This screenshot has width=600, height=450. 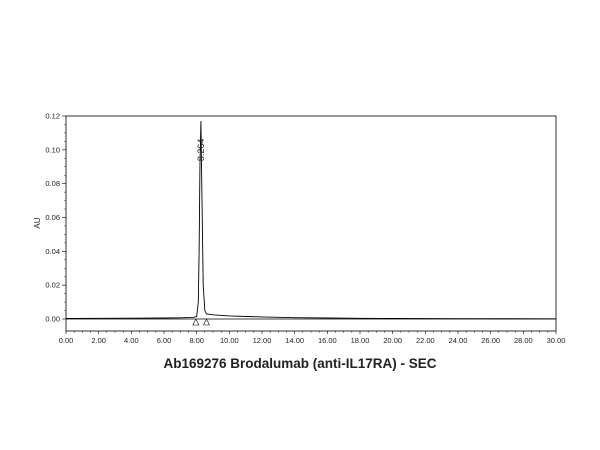 What do you see at coordinates (556, 340) in the screenshot?
I see `x-tick-label: 30.00` at bounding box center [556, 340].